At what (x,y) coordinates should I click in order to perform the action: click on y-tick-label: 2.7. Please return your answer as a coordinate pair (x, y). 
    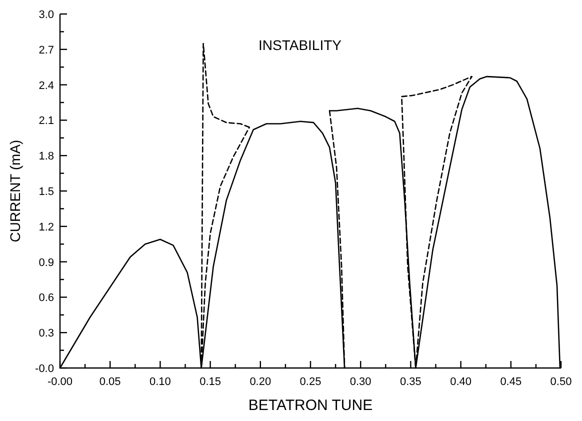
    Looking at the image, I should click on (46, 50).